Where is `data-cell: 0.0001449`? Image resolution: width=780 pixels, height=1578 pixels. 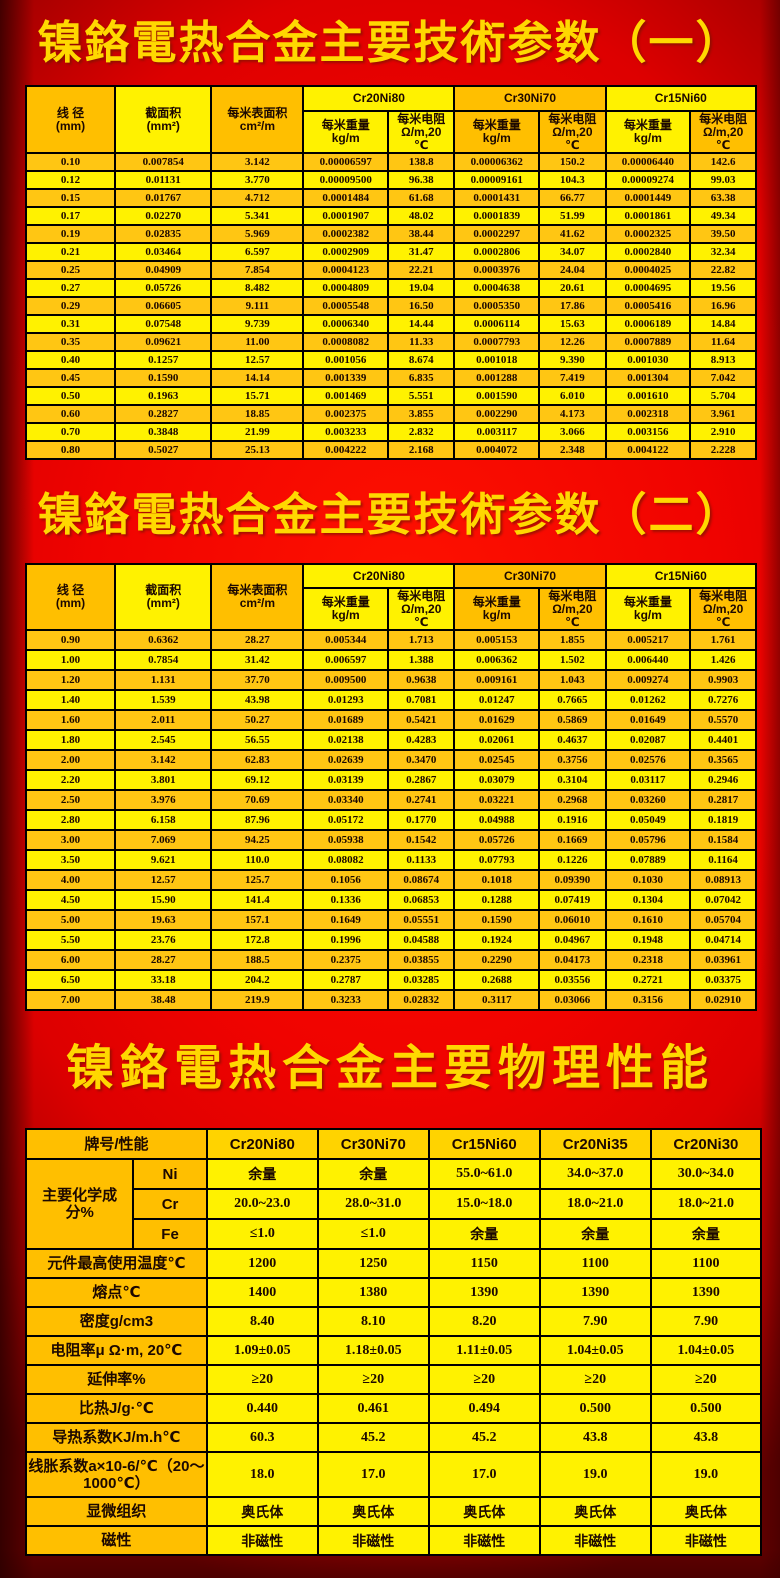
data-cell: 0.0001449 is located at coordinates (648, 198).